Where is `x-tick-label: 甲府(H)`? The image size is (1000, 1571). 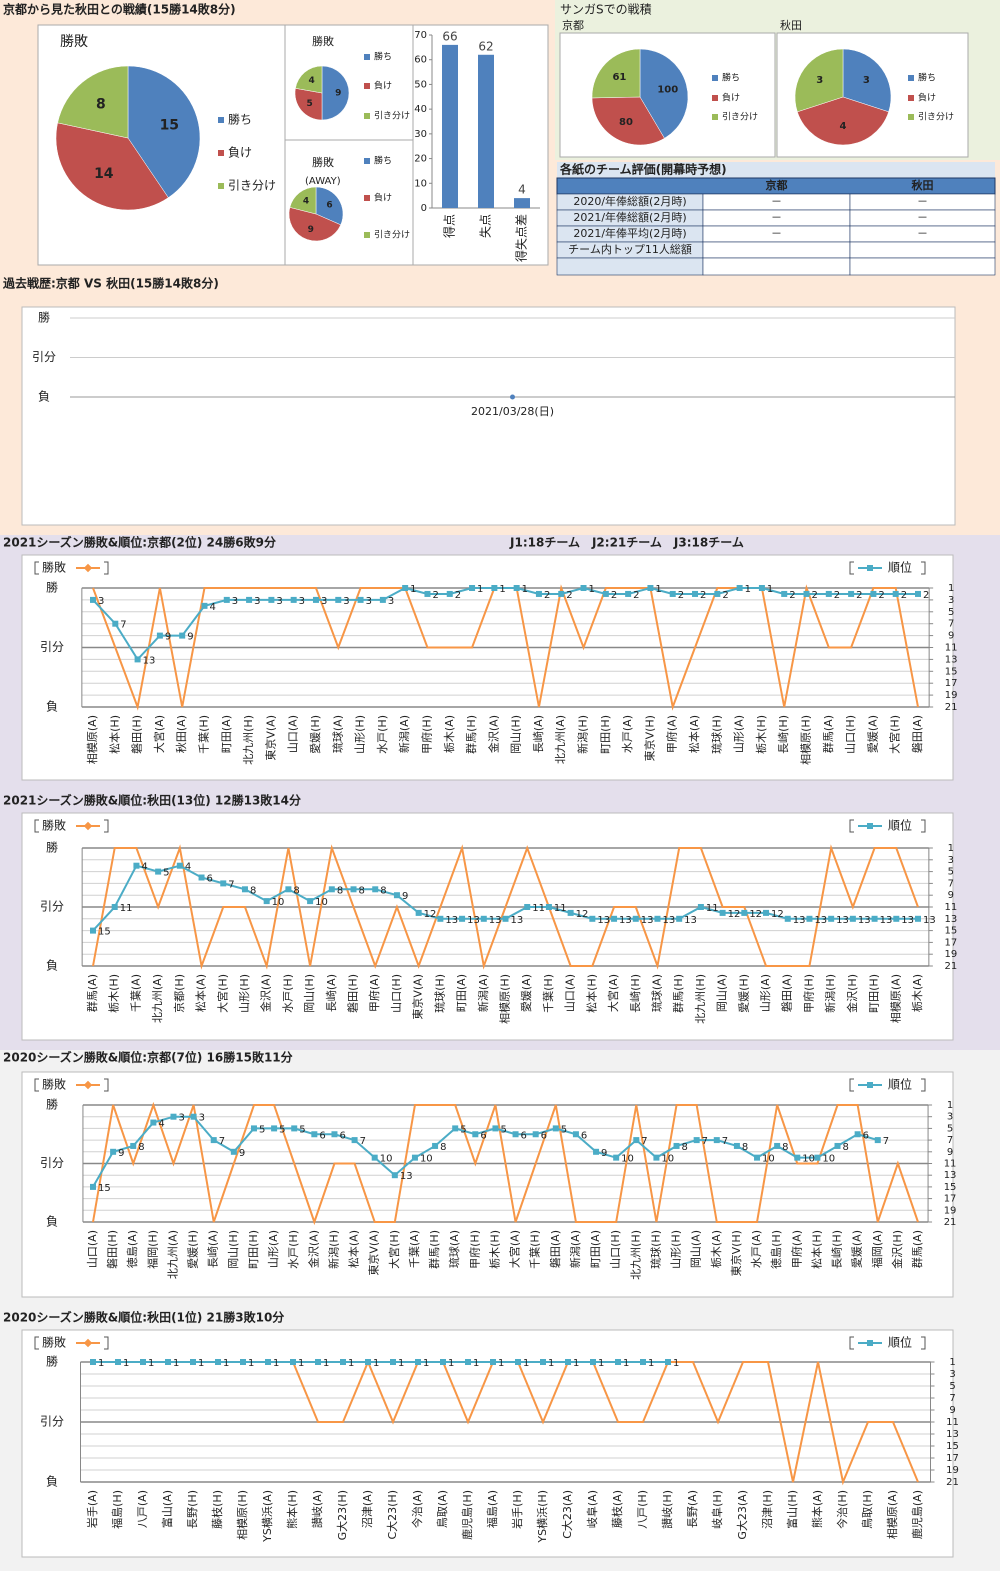 x-tick-label: 甲府(H) is located at coordinates (808, 993).